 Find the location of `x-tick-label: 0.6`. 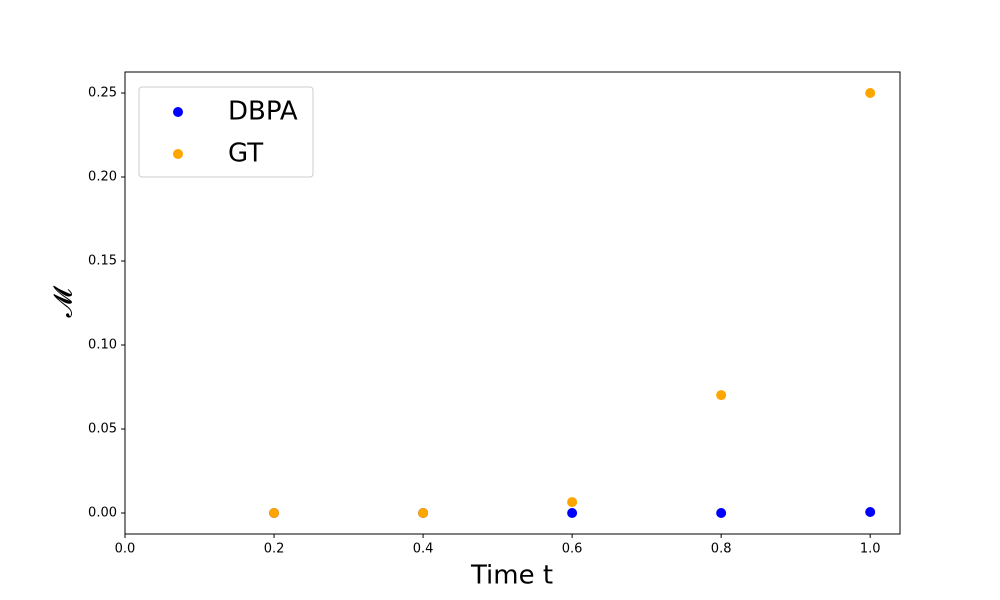

x-tick-label: 0.6 is located at coordinates (572, 549).